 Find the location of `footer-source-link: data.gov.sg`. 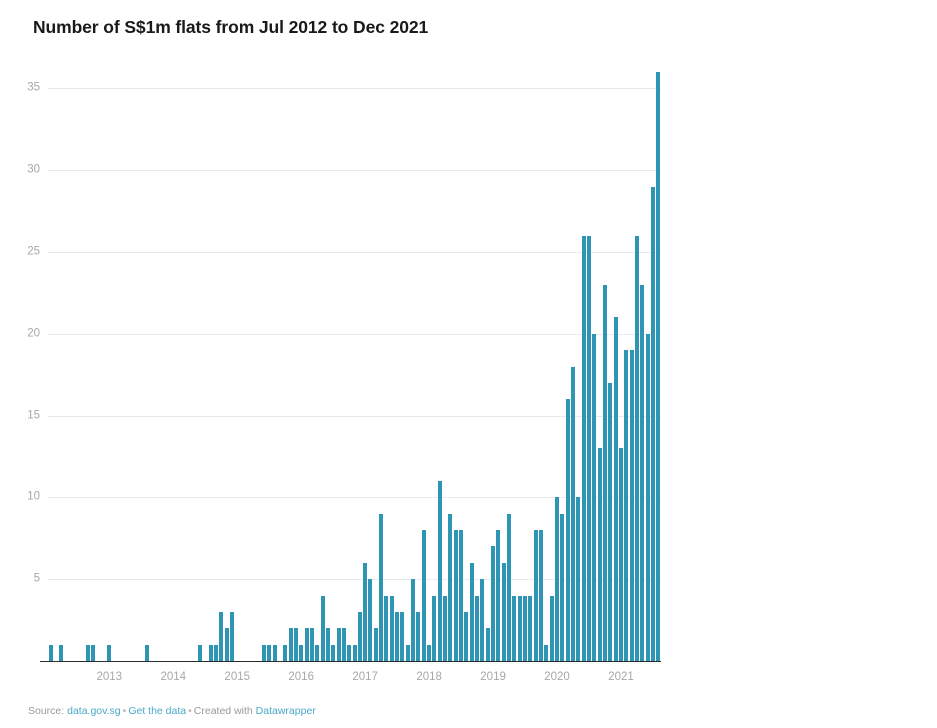

footer-source-link: data.gov.sg is located at coordinates (94, 711).